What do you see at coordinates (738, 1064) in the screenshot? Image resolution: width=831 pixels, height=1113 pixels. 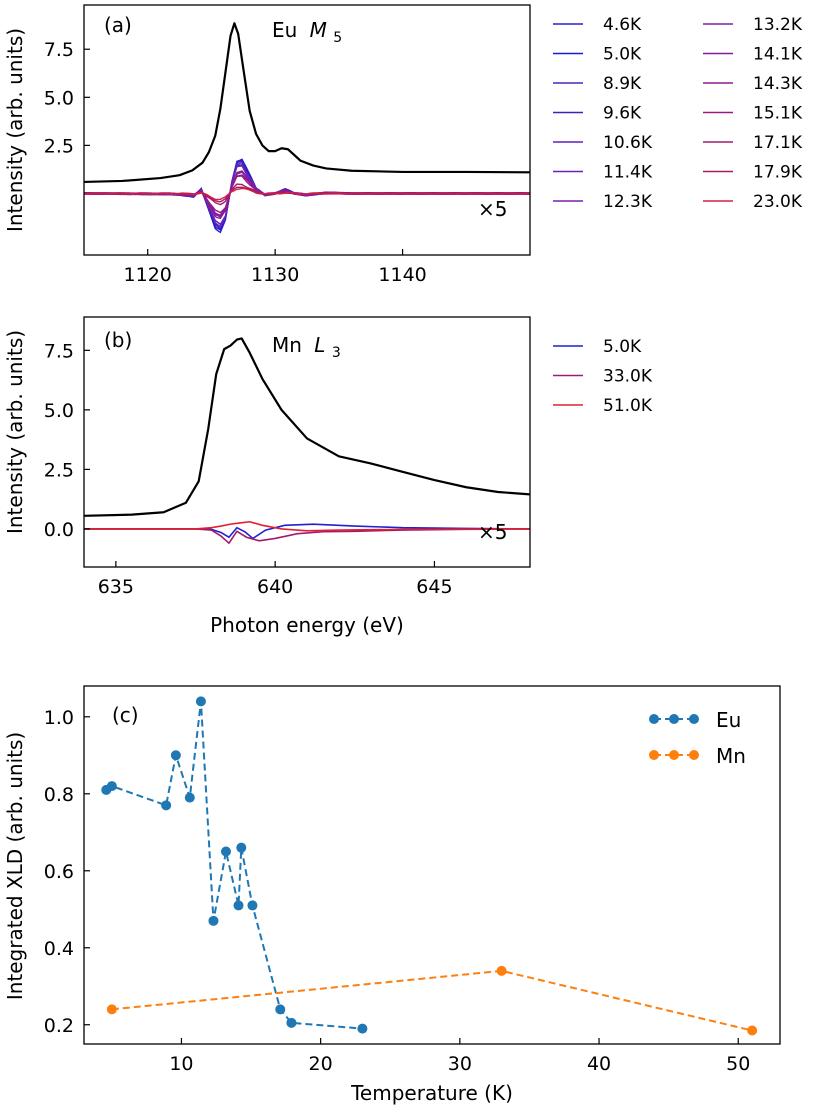 I see `panel-c-2-xtick-label: 50` at bounding box center [738, 1064].